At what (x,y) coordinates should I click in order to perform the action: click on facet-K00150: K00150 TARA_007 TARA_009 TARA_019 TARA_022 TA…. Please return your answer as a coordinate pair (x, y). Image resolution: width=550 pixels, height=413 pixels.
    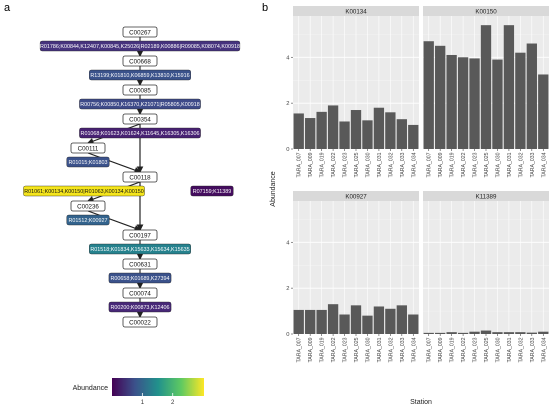
    Looking at the image, I should click on (486, 92).